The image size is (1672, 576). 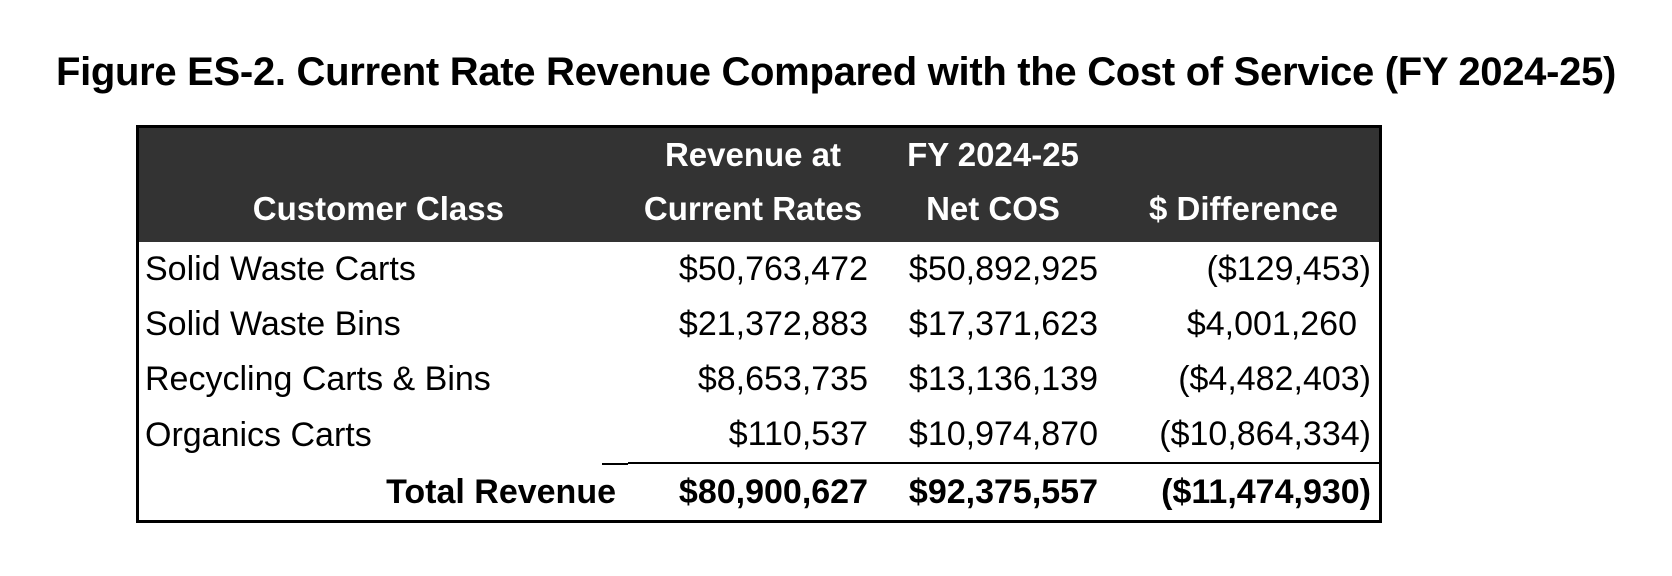 What do you see at coordinates (753, 185) in the screenshot?
I see `header-revenue-current-rates: Revenue at Current Rates` at bounding box center [753, 185].